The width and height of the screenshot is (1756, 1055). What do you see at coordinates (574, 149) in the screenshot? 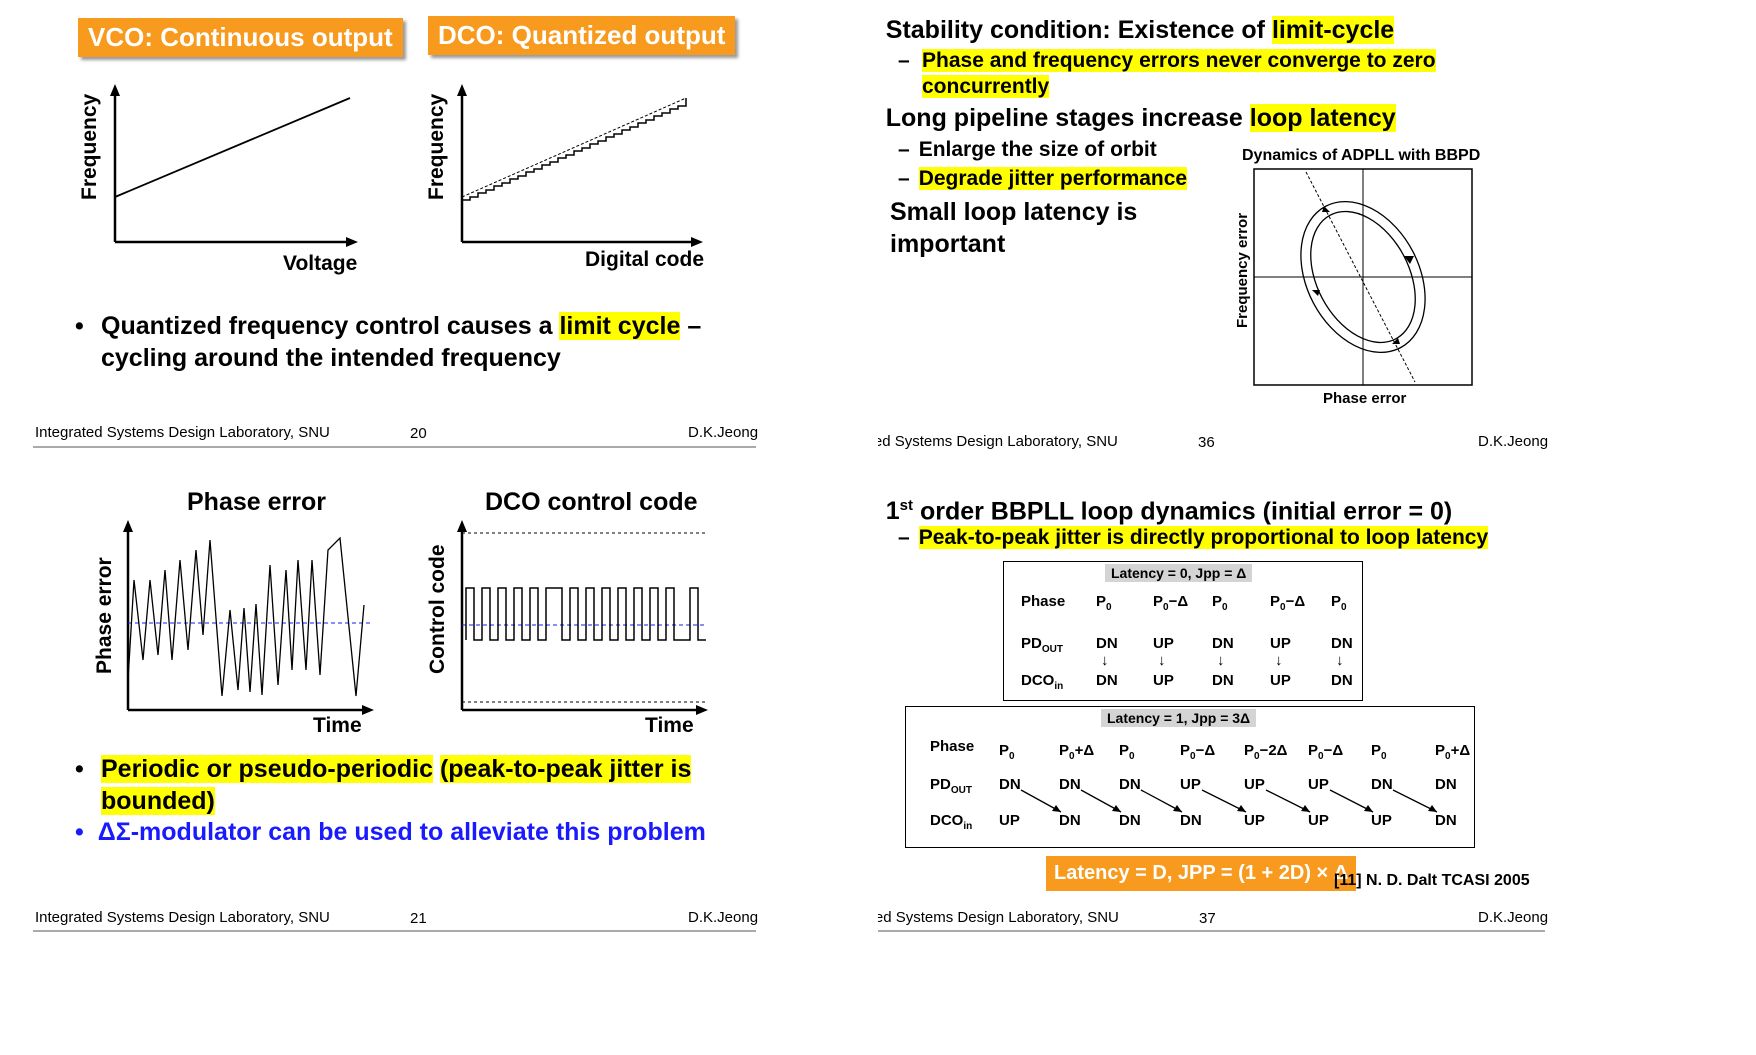
I see `dco-staircase` at bounding box center [574, 149].